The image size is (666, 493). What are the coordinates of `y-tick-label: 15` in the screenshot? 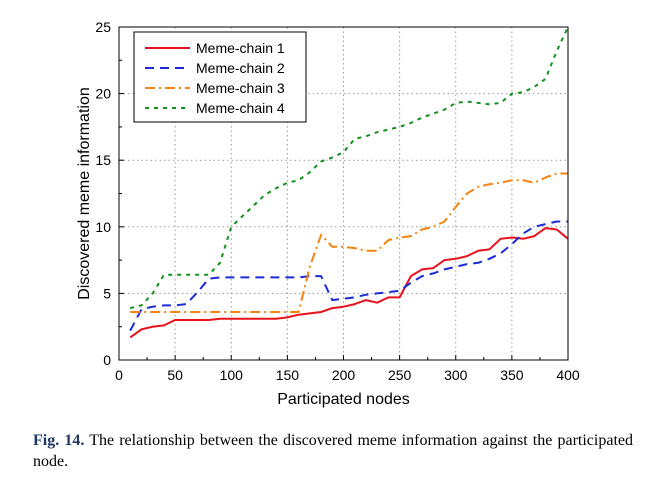 It's located at (103, 160).